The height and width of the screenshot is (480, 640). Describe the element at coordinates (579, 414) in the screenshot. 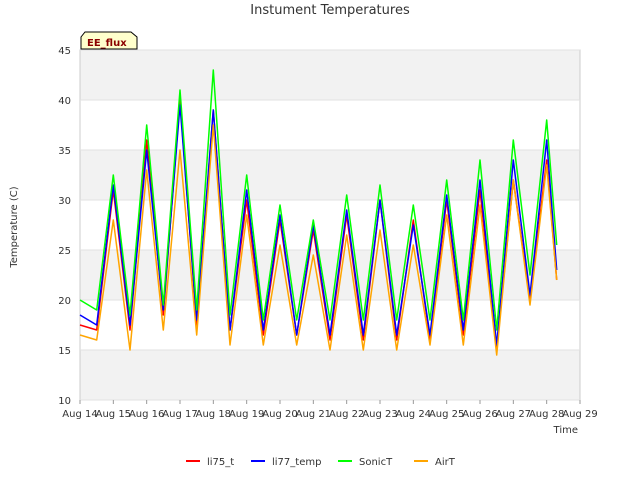

I see `x-tick-label: Aug 29` at that location.